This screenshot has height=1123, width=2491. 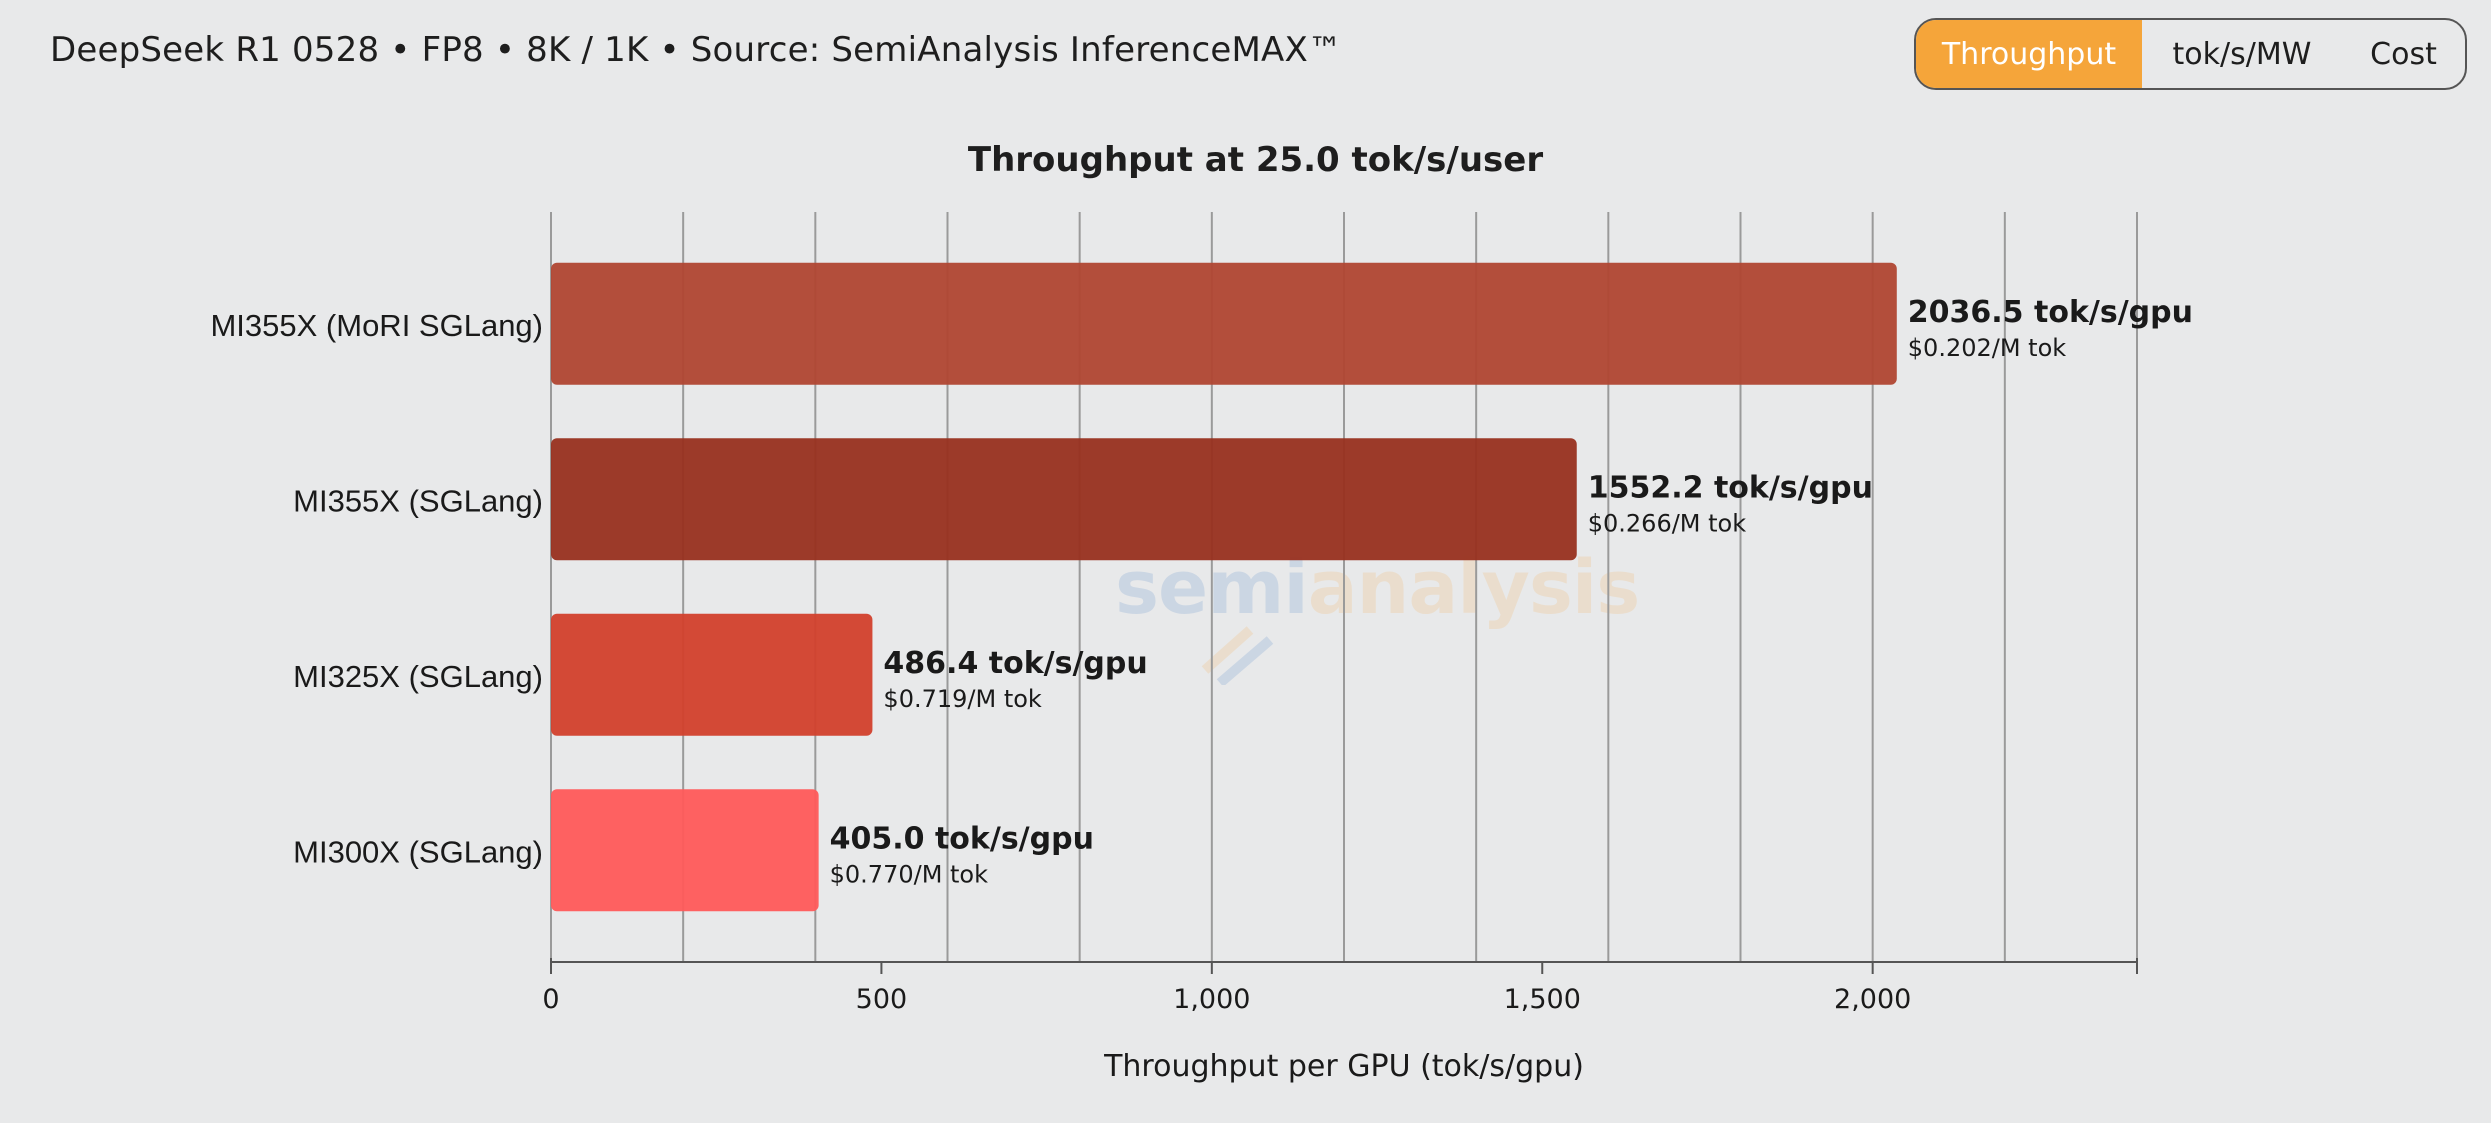 What do you see at coordinates (550, 999) in the screenshot?
I see `x-tick-label: 0` at bounding box center [550, 999].